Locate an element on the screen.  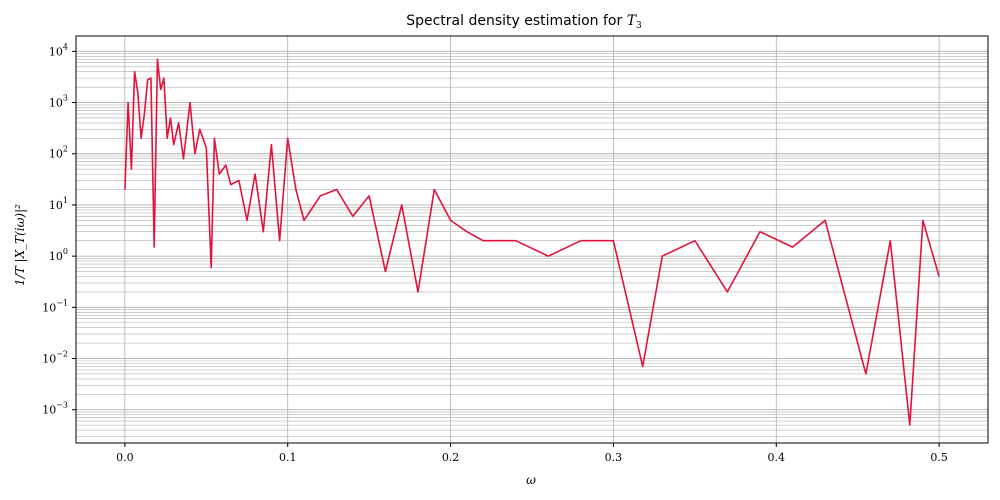
y-tick-label: 10⁰ is located at coordinates (58, 255).